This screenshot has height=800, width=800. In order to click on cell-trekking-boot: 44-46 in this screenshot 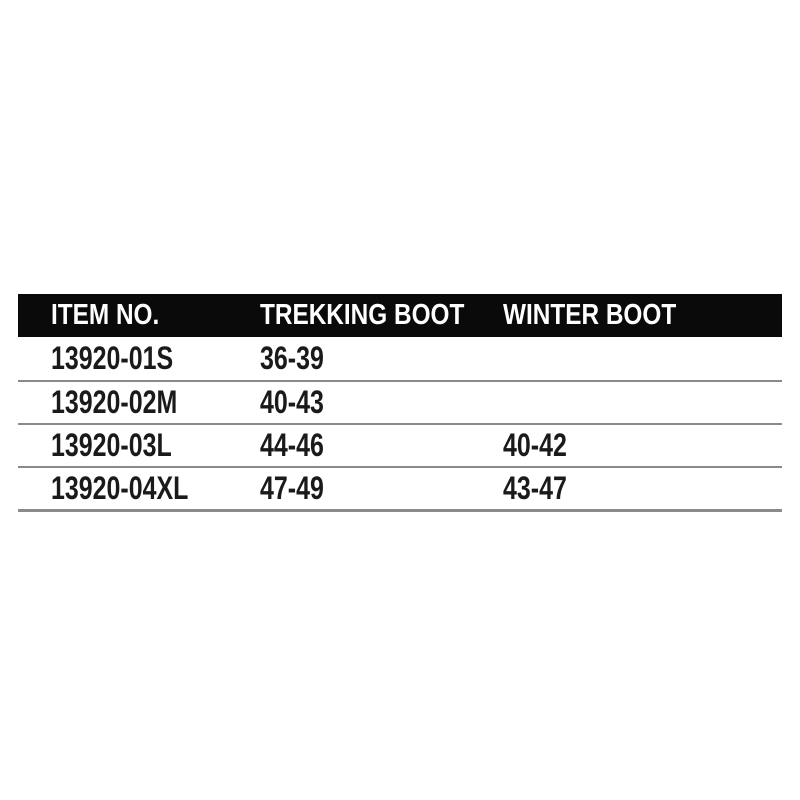, I will do `click(381, 445)`.